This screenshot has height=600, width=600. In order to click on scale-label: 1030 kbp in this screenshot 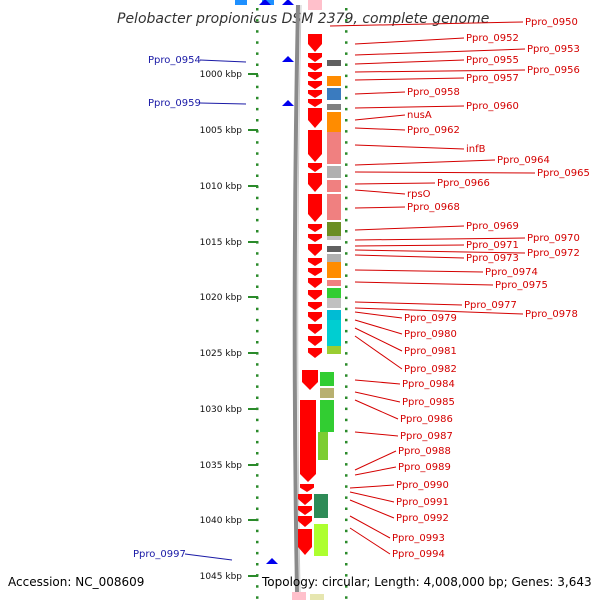, I will do `click(221, 410)`.